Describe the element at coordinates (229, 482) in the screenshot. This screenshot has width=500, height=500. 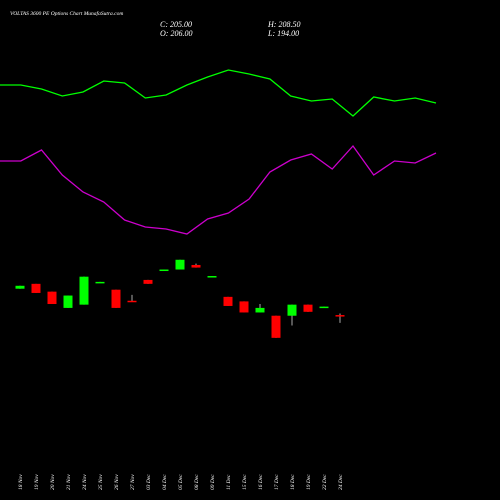
I see `x-tick-label: 11 Dec` at that location.